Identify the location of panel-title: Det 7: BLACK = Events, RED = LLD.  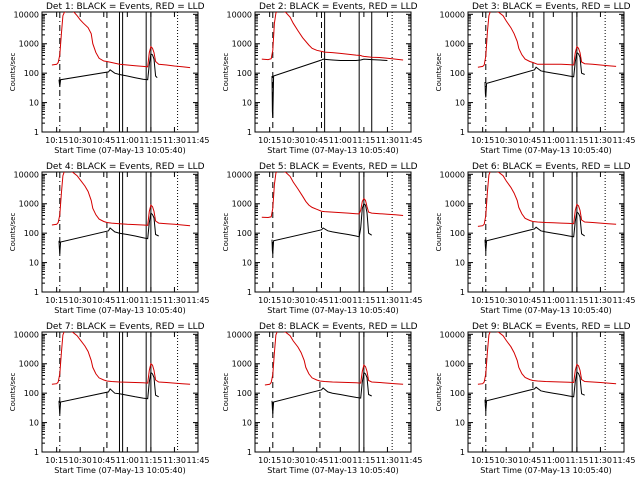
(125, 327).